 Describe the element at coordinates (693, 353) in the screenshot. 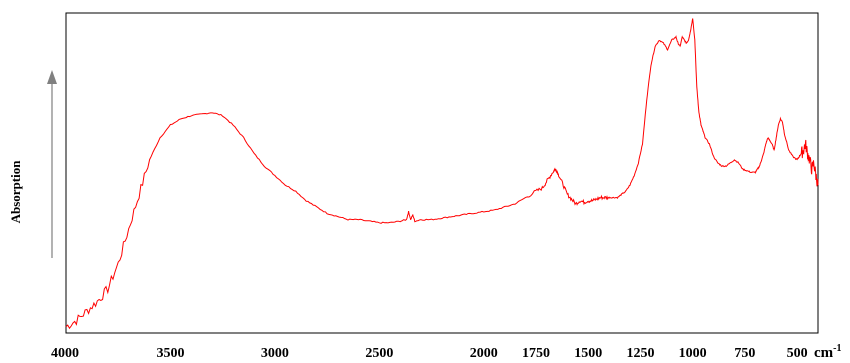

I see `x-tick-label: 1000` at that location.